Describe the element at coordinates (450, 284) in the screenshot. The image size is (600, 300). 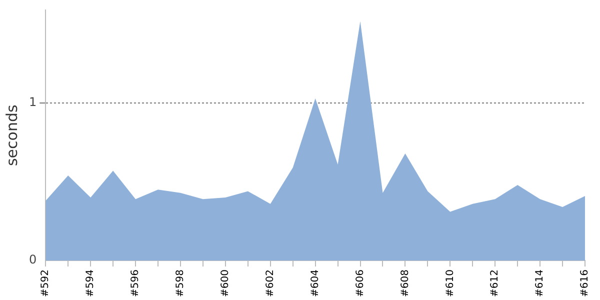
I see `x-tick-label: #610` at that location.